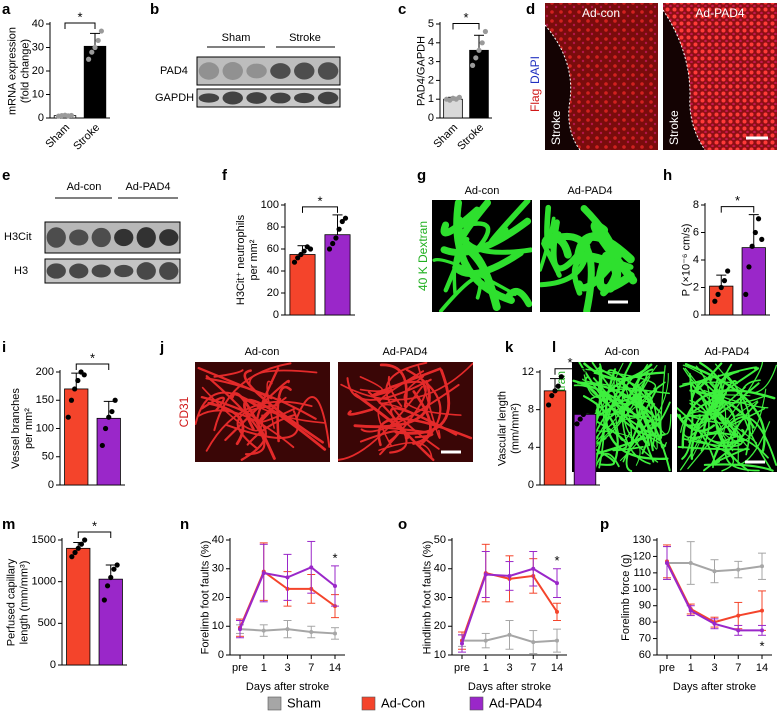 The image size is (779, 713). I want to click on y-tick-label: 80, so click(273, 227).